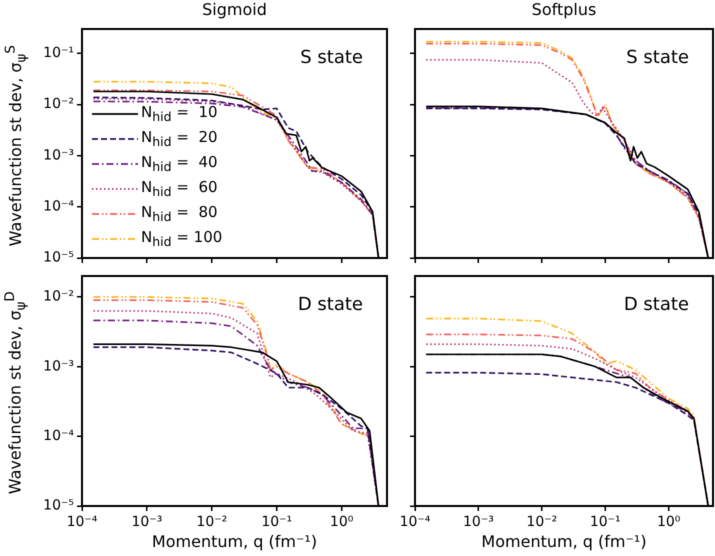 The height and width of the screenshot is (556, 715). I want to click on legend-label: N$_{hid}$ = 10, so click(179, 113).